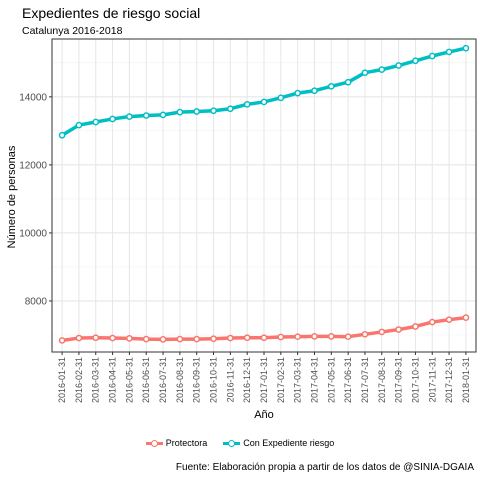 This screenshot has height=480, width=480. I want to click on legend-item-protectora: Protectora, so click(176, 443).